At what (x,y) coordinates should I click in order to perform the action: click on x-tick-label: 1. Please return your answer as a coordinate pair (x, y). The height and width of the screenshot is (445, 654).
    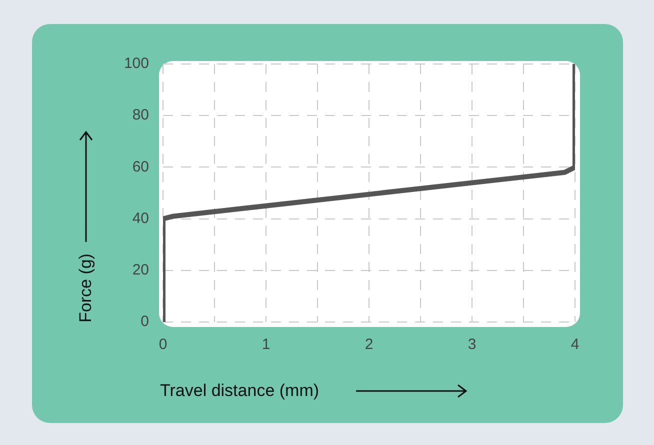
    Looking at the image, I should click on (266, 345).